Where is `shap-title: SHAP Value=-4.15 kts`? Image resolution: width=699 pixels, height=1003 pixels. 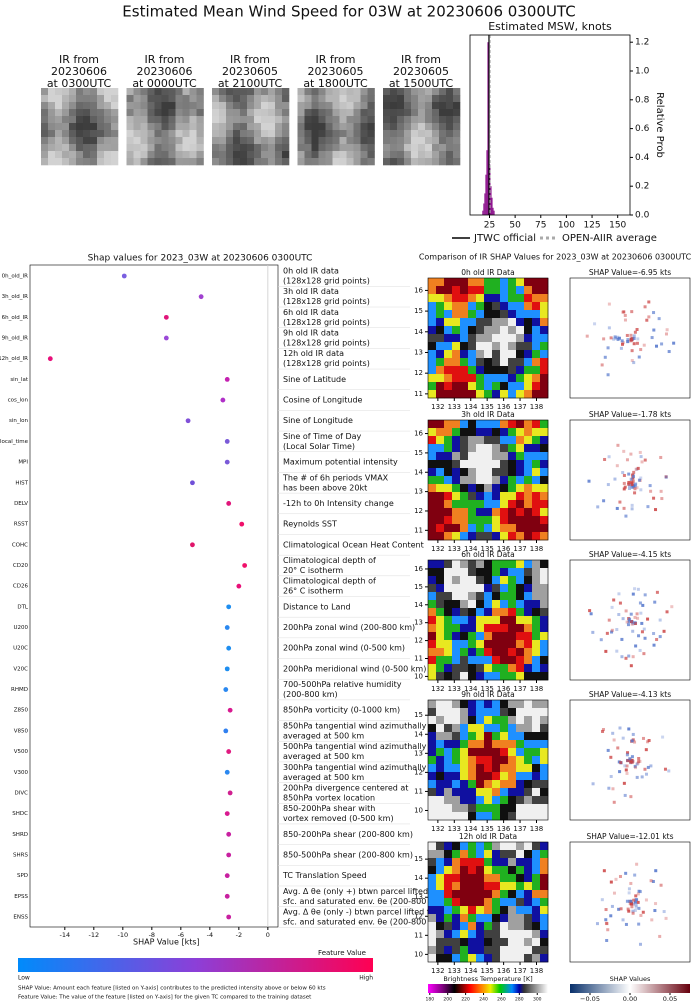
shap-title: SHAP Value=-4.15 kts is located at coordinates (630, 554).